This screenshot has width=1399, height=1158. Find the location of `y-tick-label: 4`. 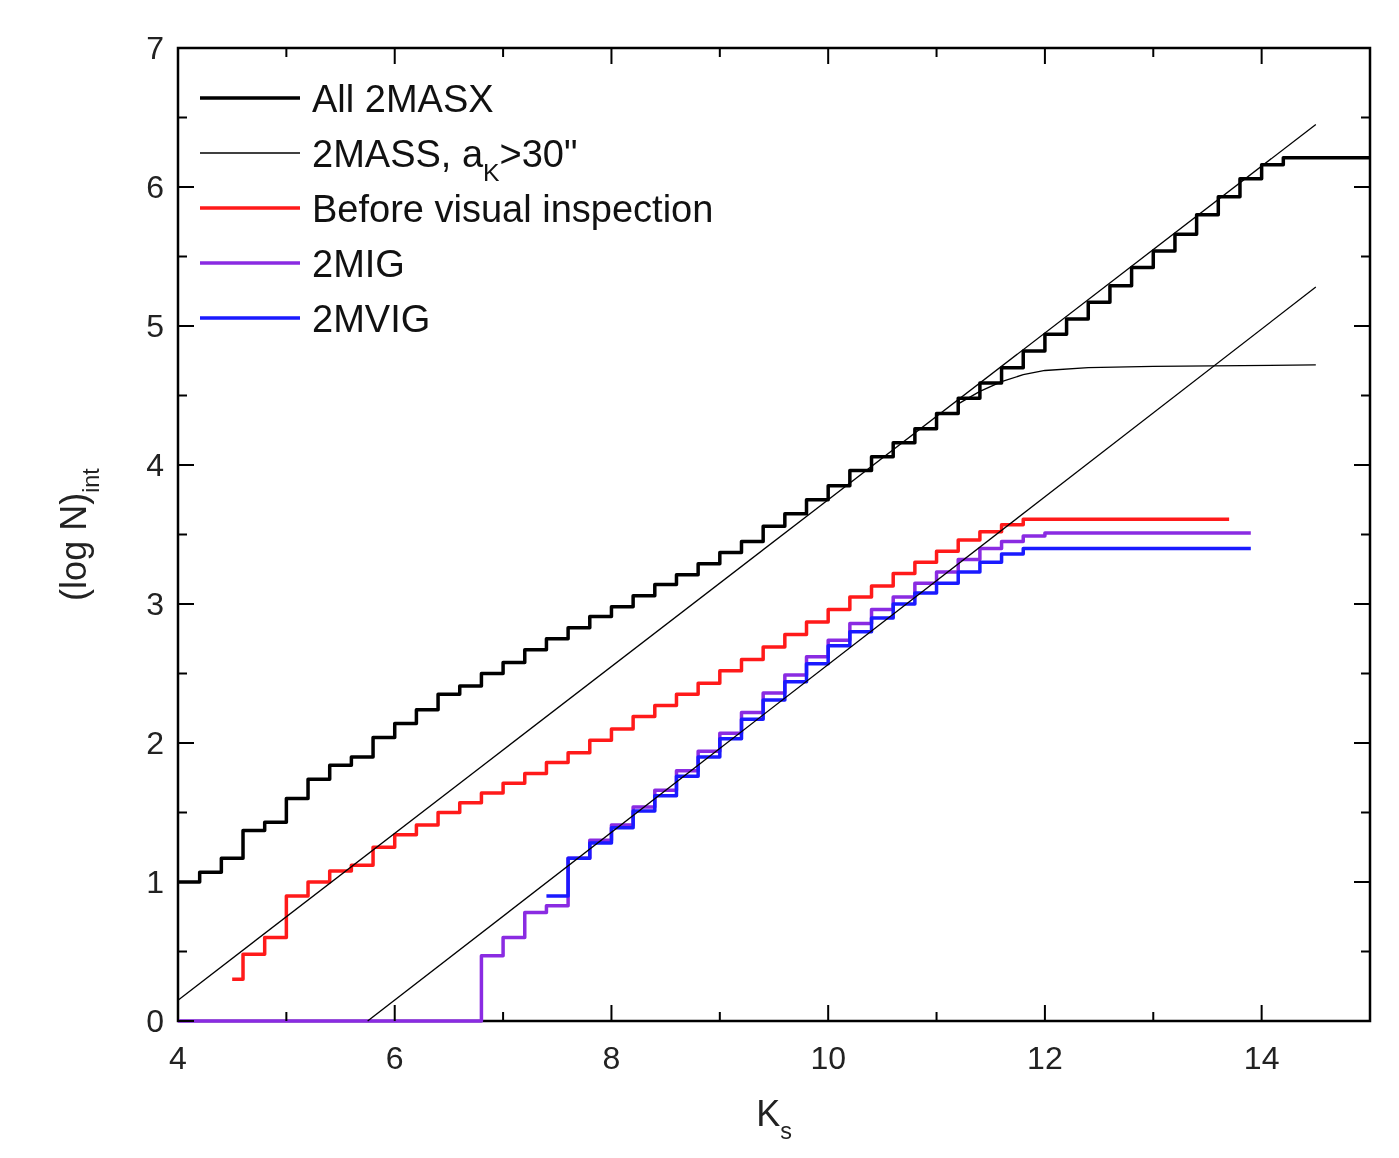

y-tick-label: 4 is located at coordinates (155, 465).